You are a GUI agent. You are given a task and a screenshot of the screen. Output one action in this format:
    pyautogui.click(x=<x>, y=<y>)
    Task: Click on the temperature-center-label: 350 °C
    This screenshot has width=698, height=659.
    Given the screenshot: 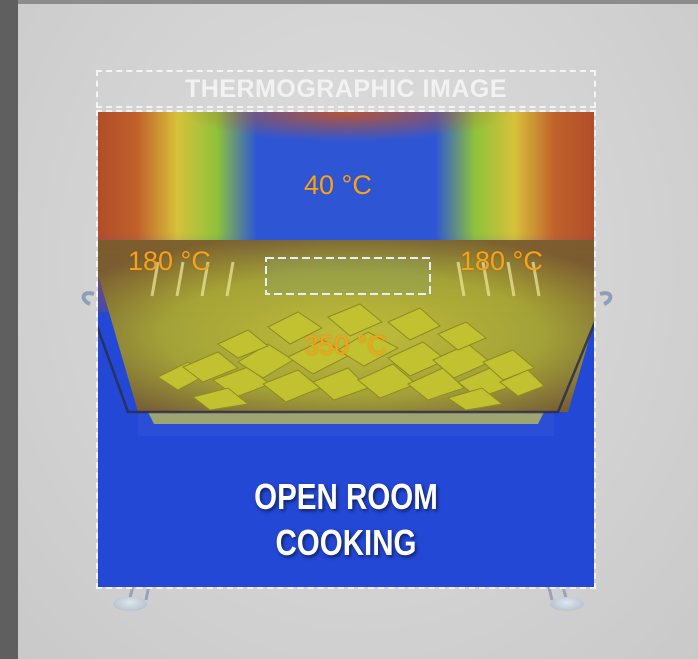 What is the action you would take?
    pyautogui.click(x=345, y=345)
    